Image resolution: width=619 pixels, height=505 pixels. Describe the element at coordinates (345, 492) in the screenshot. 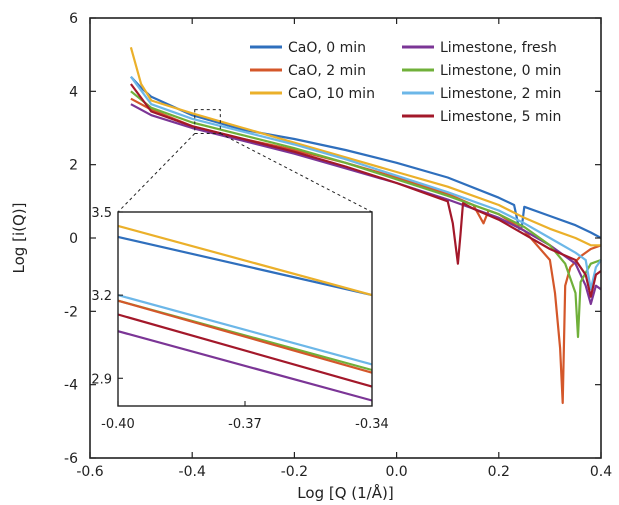

I see `x-axis-title: Log [Q (1/Å)]` at that location.